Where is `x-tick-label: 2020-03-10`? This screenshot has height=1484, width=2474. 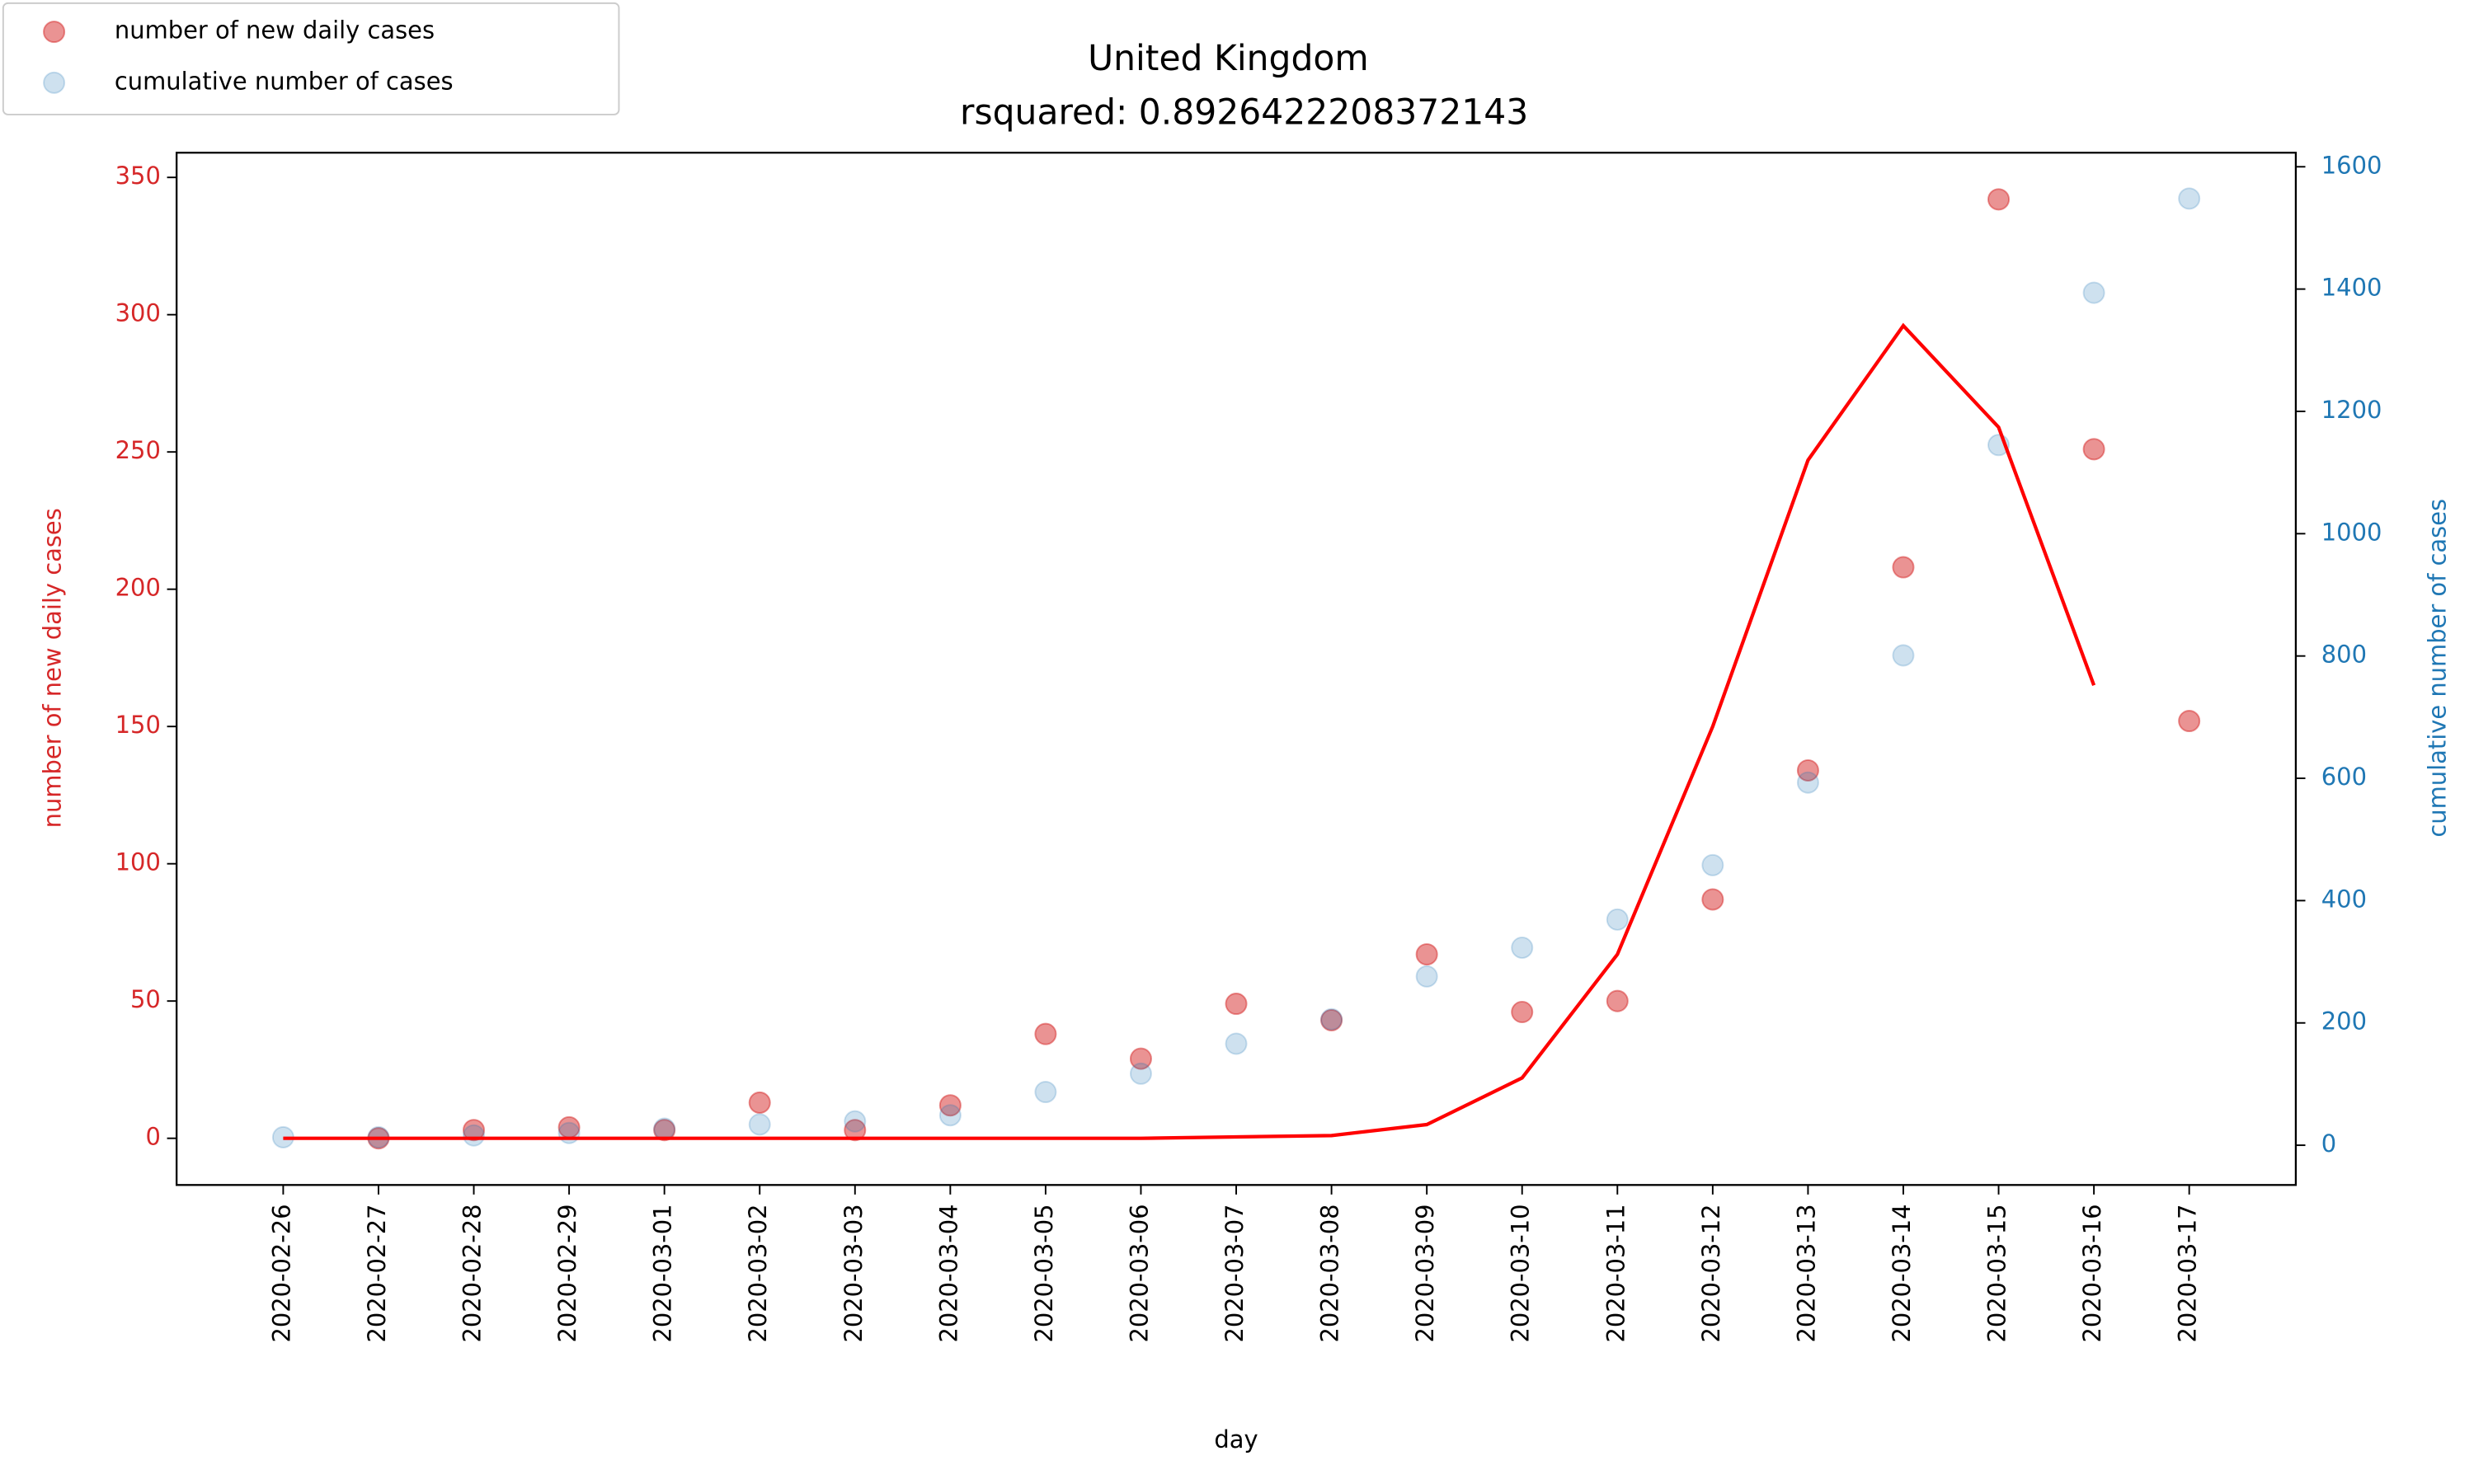 x-tick-label: 2020-03-10 is located at coordinates (1521, 1273).